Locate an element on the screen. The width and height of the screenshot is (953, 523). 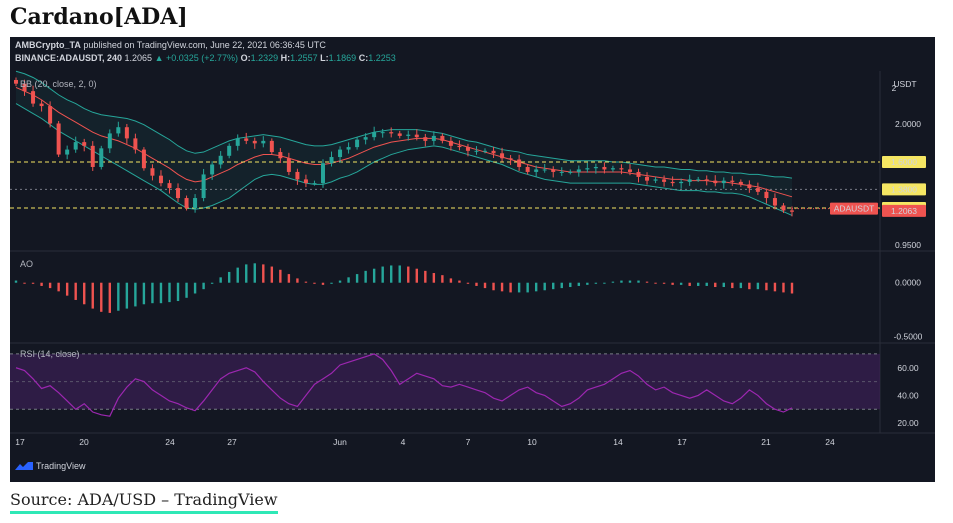
publisher-name: AMBCrypto_TA is located at coordinates (48, 45).